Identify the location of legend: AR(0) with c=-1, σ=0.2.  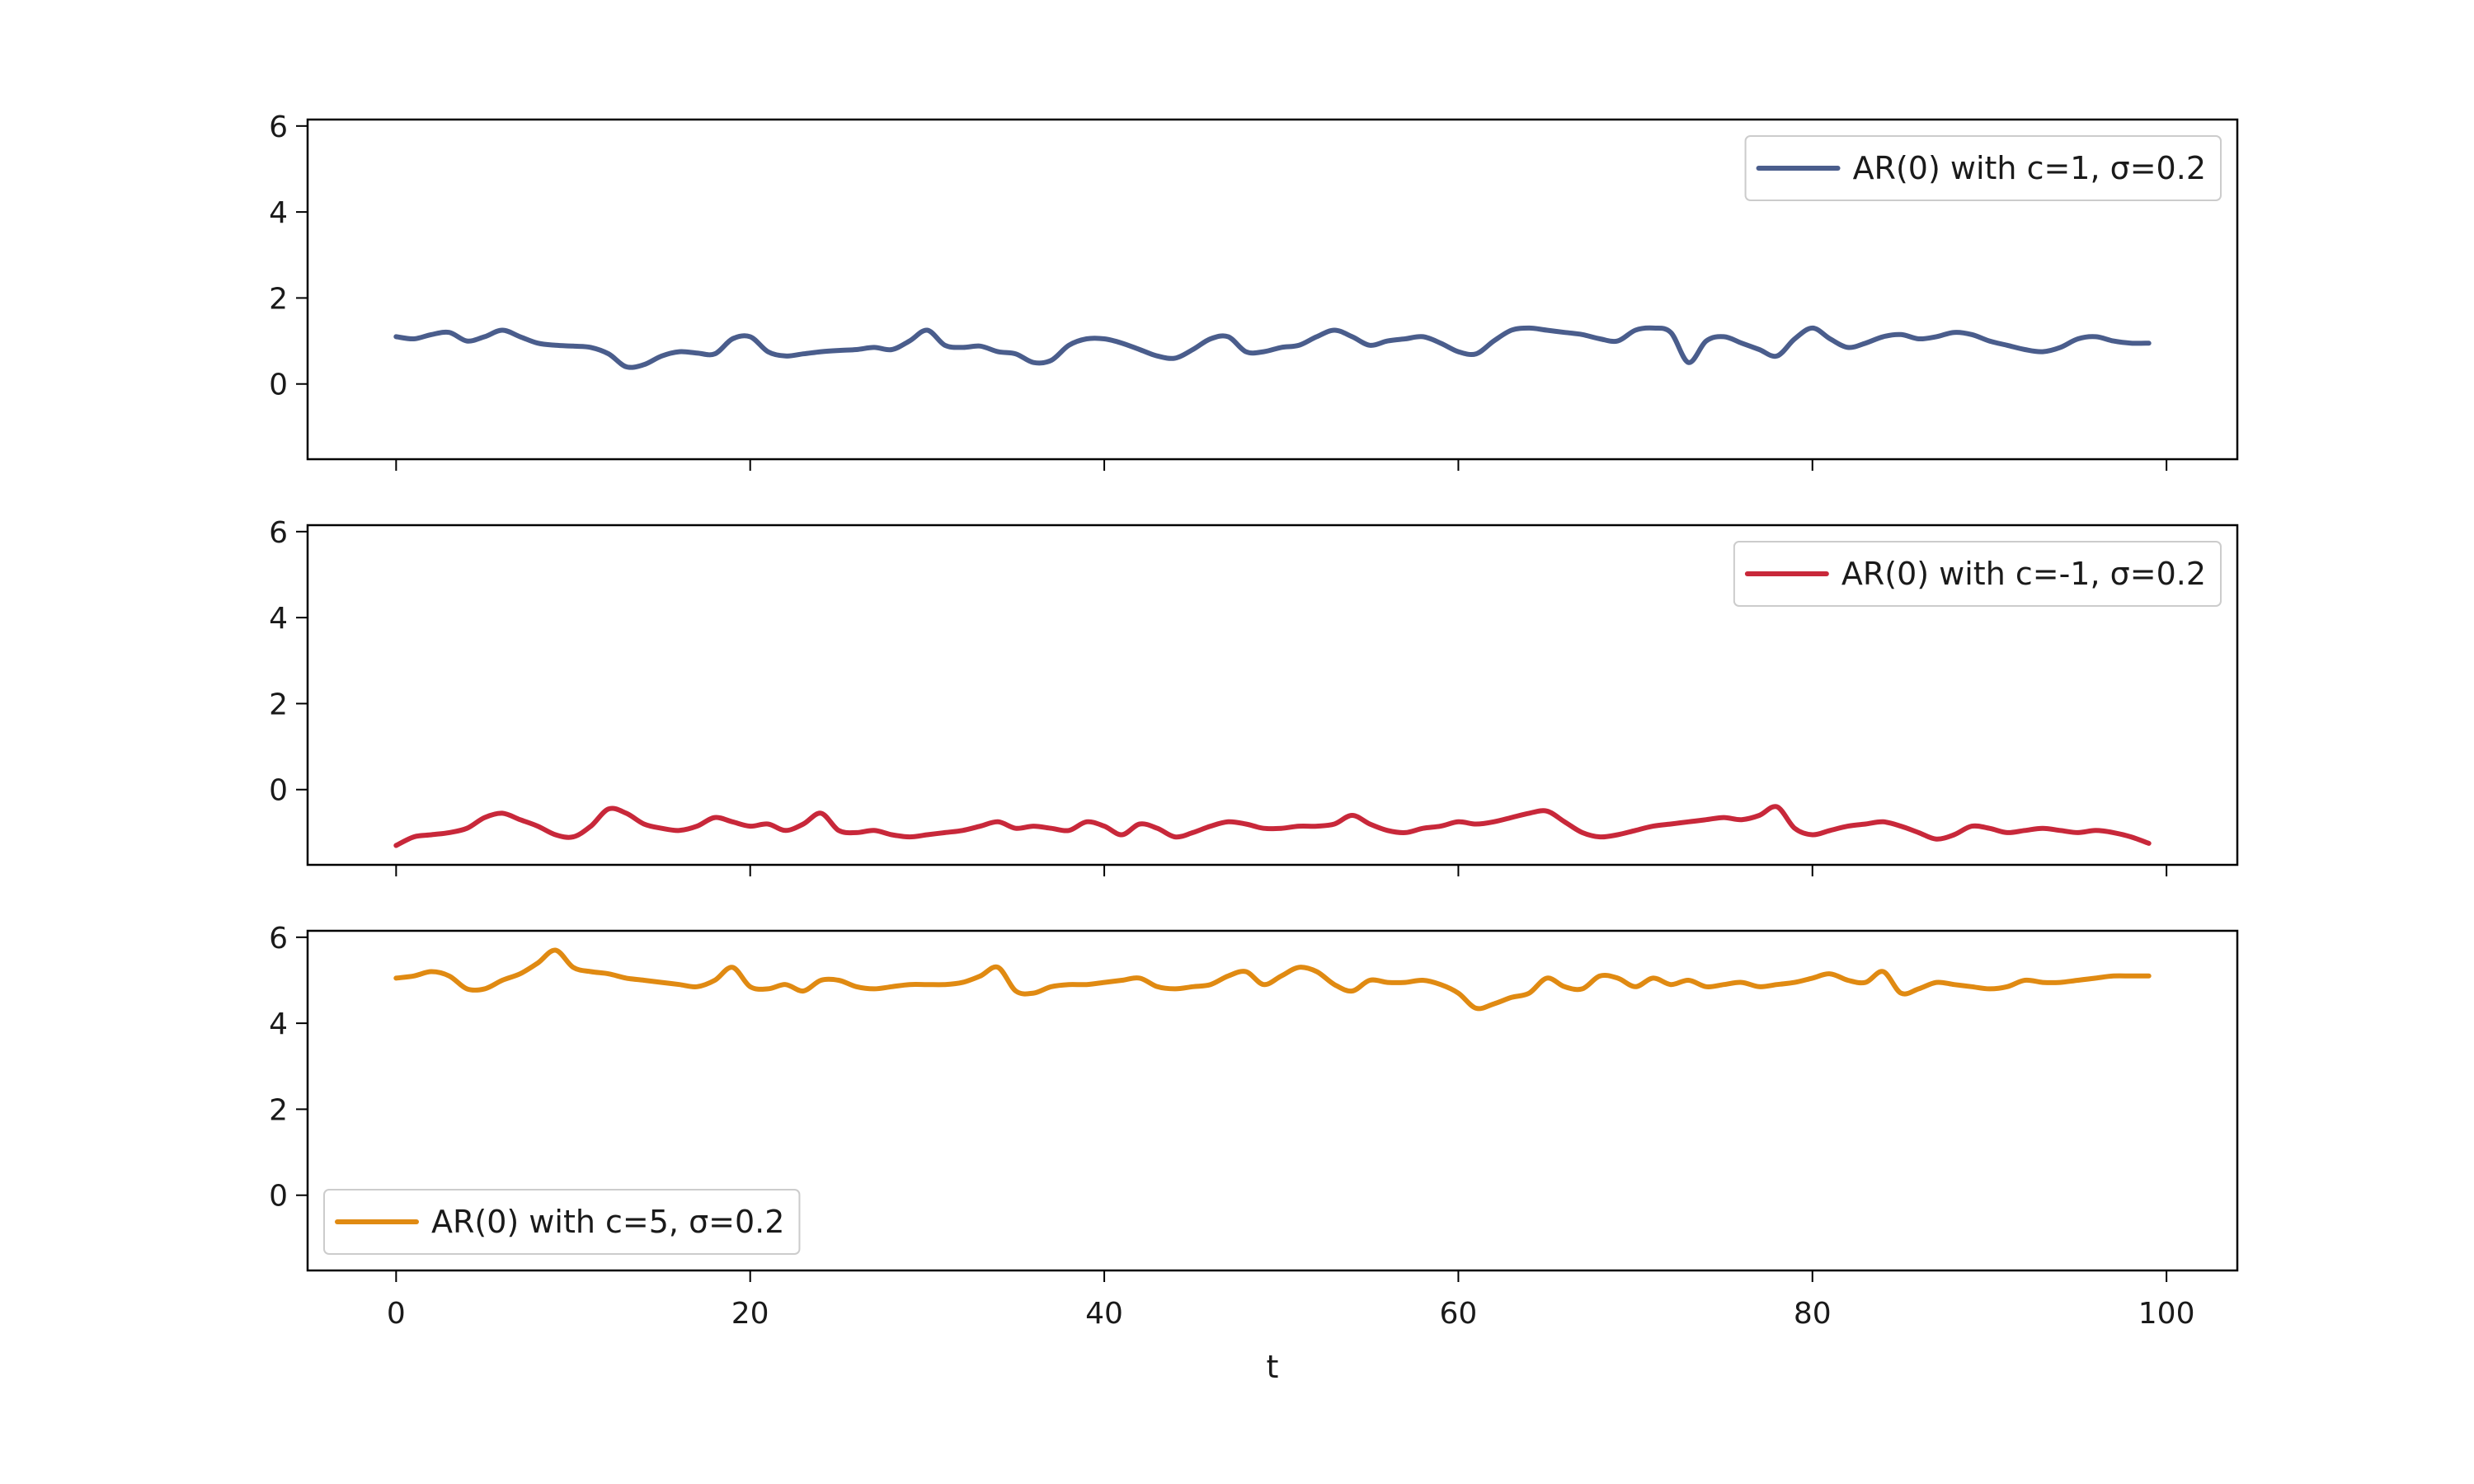
(1977, 574).